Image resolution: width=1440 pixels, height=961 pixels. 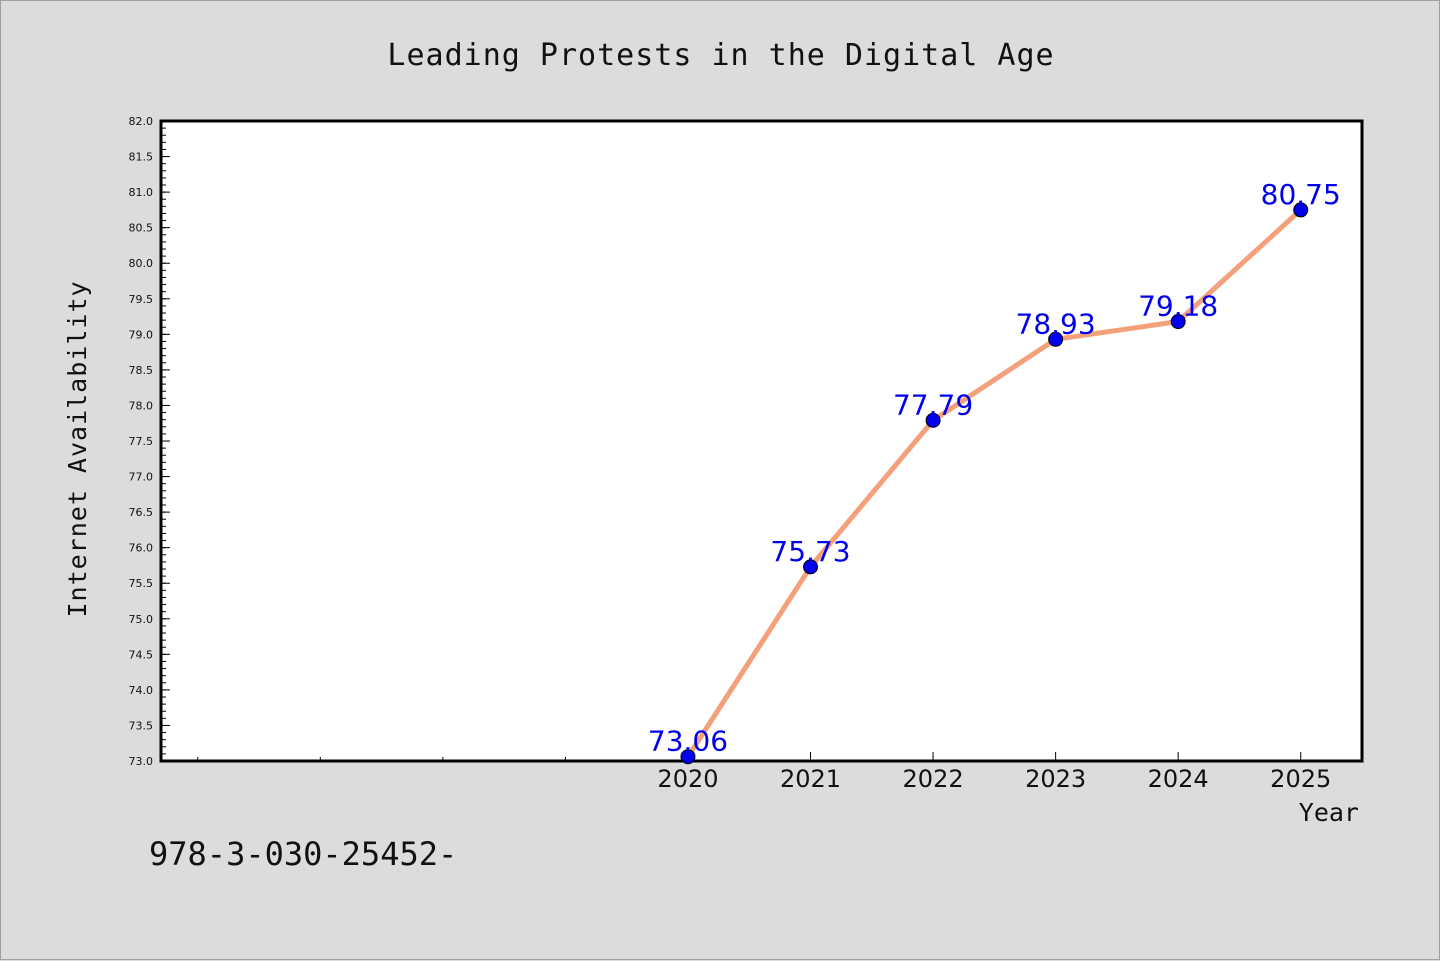 I want to click on data-label: 79.18, so click(x=1178, y=306).